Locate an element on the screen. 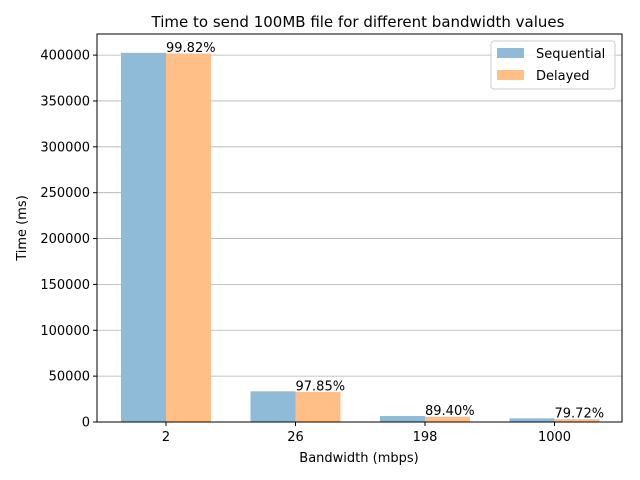 The height and width of the screenshot is (480, 640). y-tick-label: 0 is located at coordinates (86, 423).